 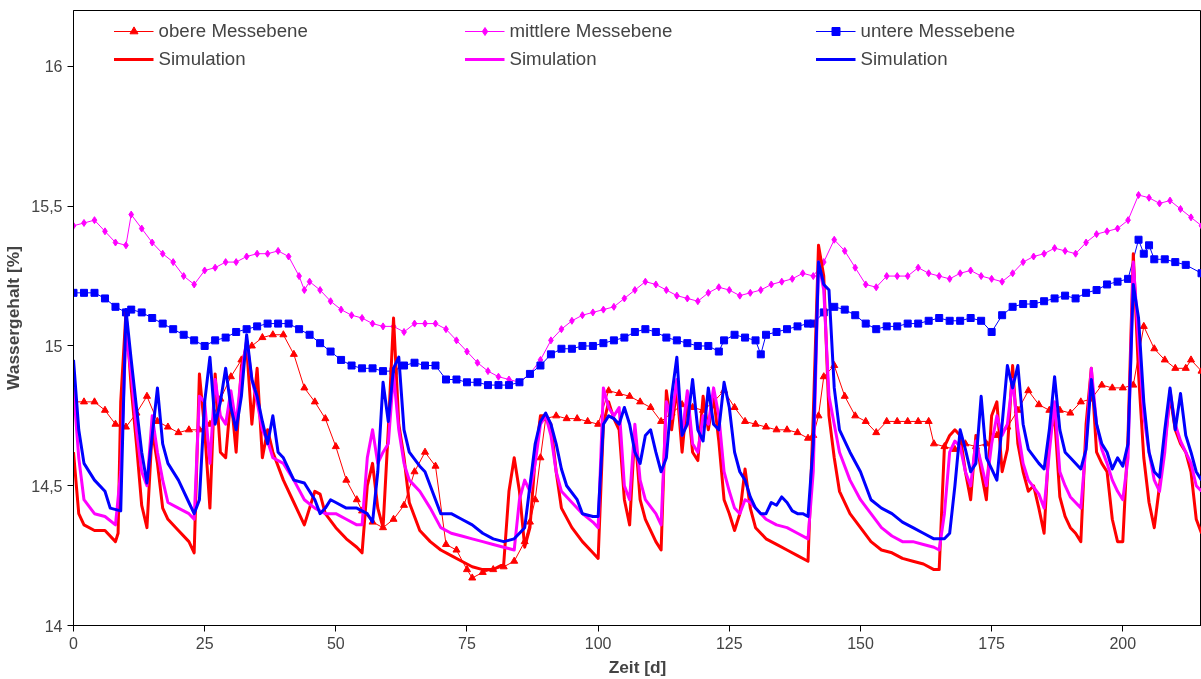 I want to click on y-tick-label: 14,5, so click(x=47, y=486).